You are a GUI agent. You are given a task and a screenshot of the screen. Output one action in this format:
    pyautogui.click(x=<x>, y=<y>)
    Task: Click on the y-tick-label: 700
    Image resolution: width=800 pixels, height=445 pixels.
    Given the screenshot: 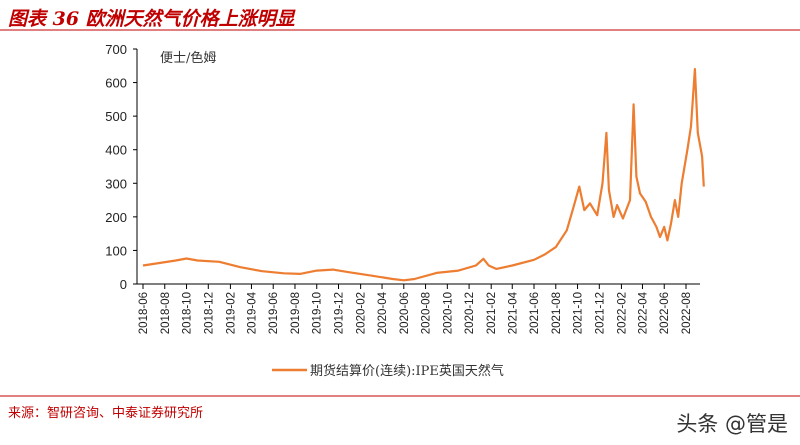 What is the action you would take?
    pyautogui.click(x=116, y=49)
    